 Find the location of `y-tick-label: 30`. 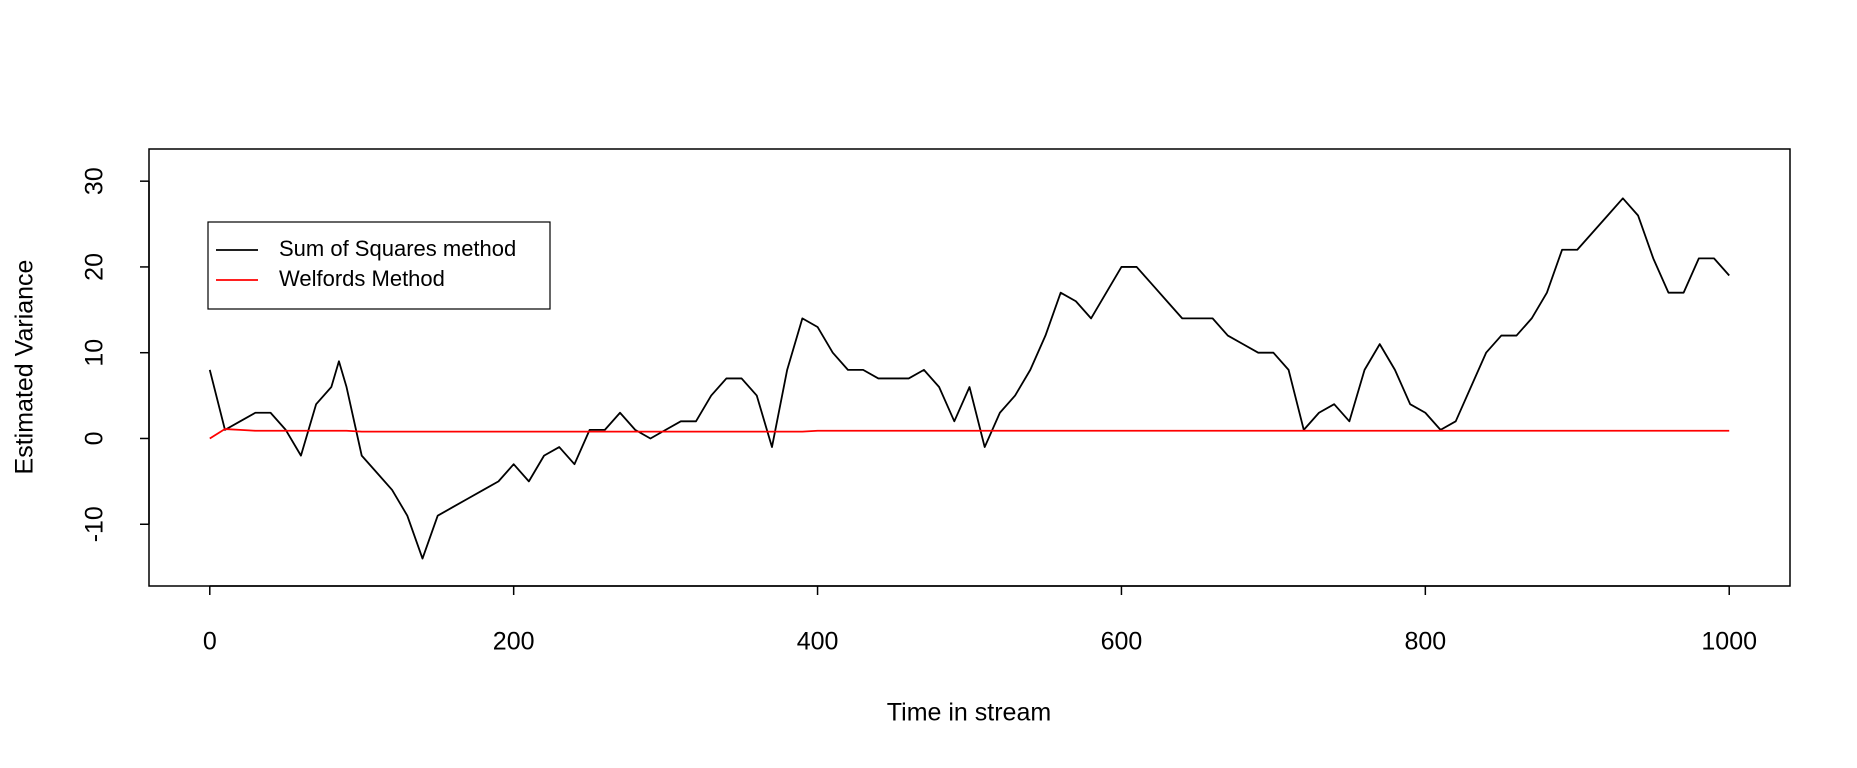

y-tick-label: 30 is located at coordinates (95, 181).